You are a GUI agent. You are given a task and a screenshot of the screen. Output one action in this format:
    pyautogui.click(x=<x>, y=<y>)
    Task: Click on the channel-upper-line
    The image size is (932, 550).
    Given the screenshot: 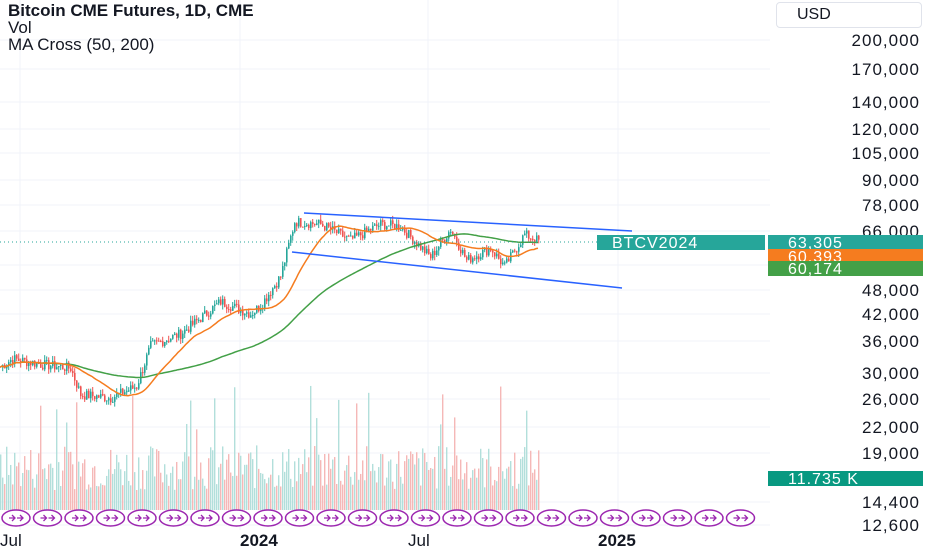 What is the action you would take?
    pyautogui.click(x=468, y=222)
    